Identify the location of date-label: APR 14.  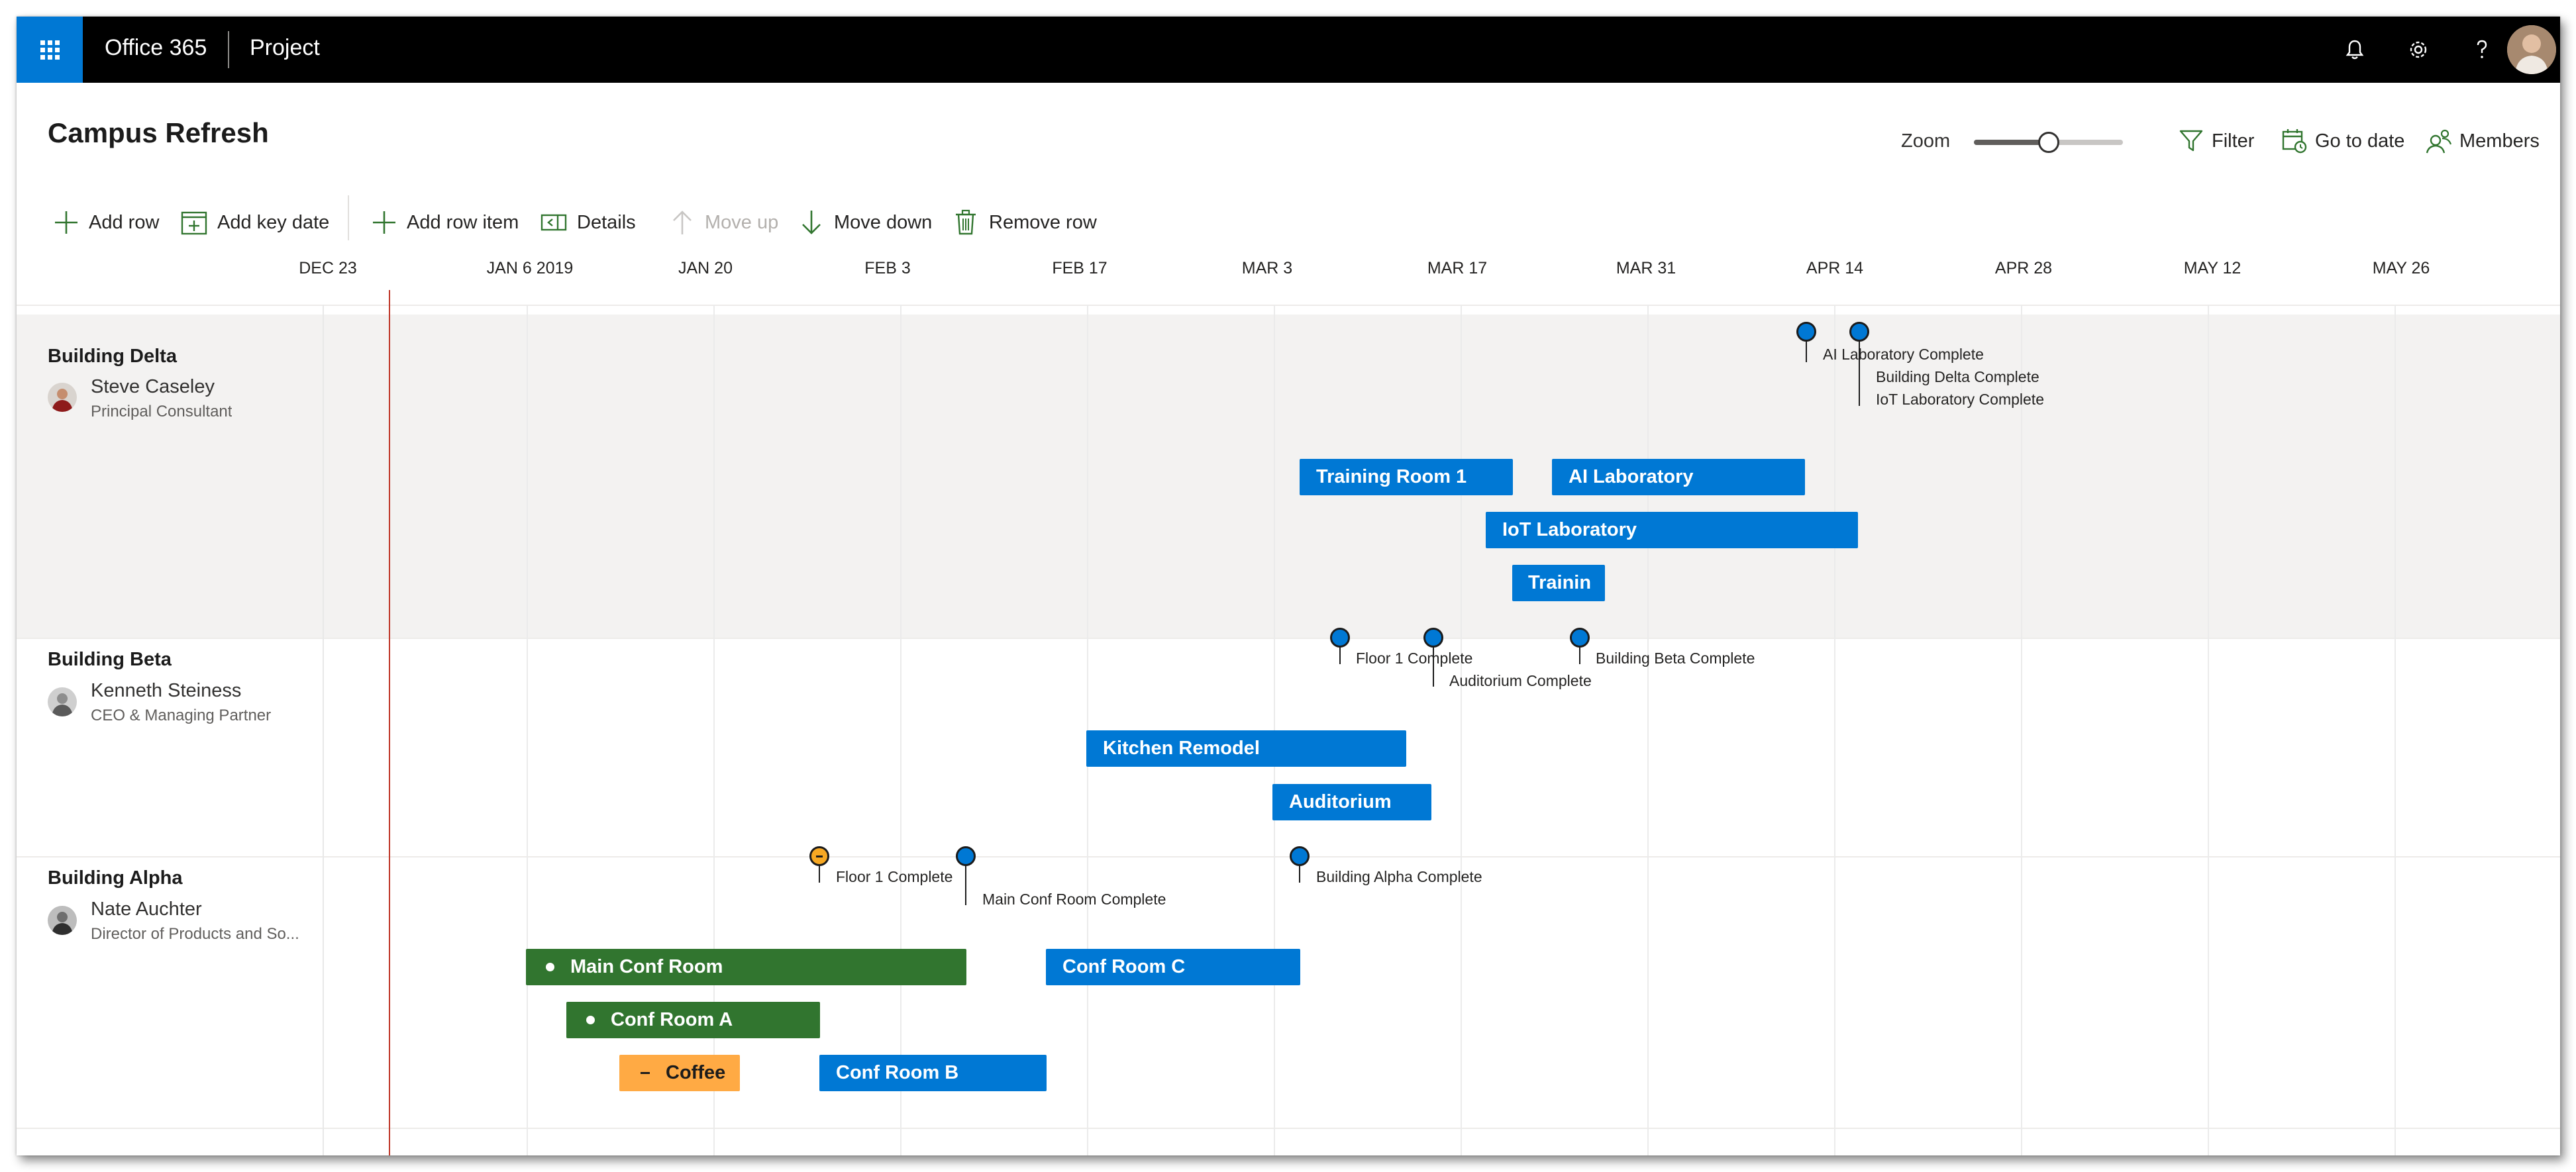
(1835, 268).